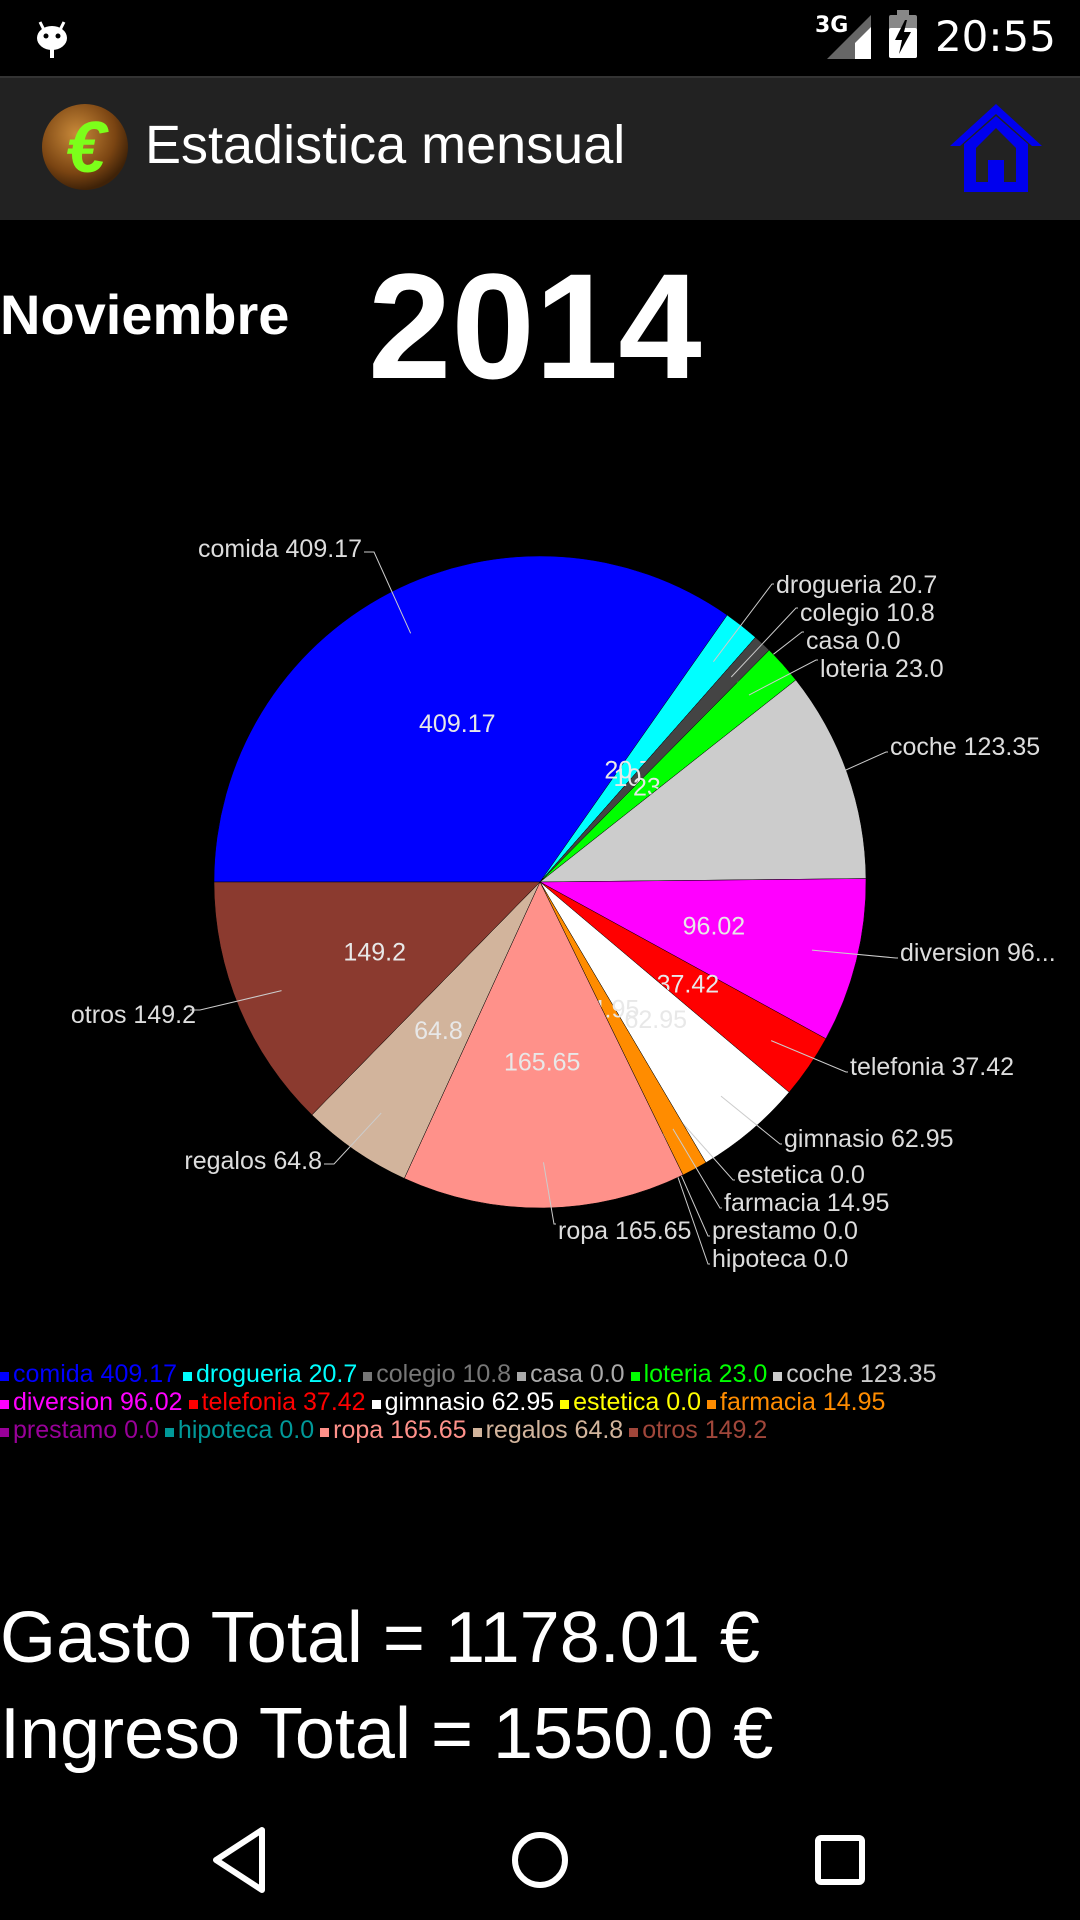  What do you see at coordinates (809, 1056) in the screenshot?
I see `leader-line-telefonia` at bounding box center [809, 1056].